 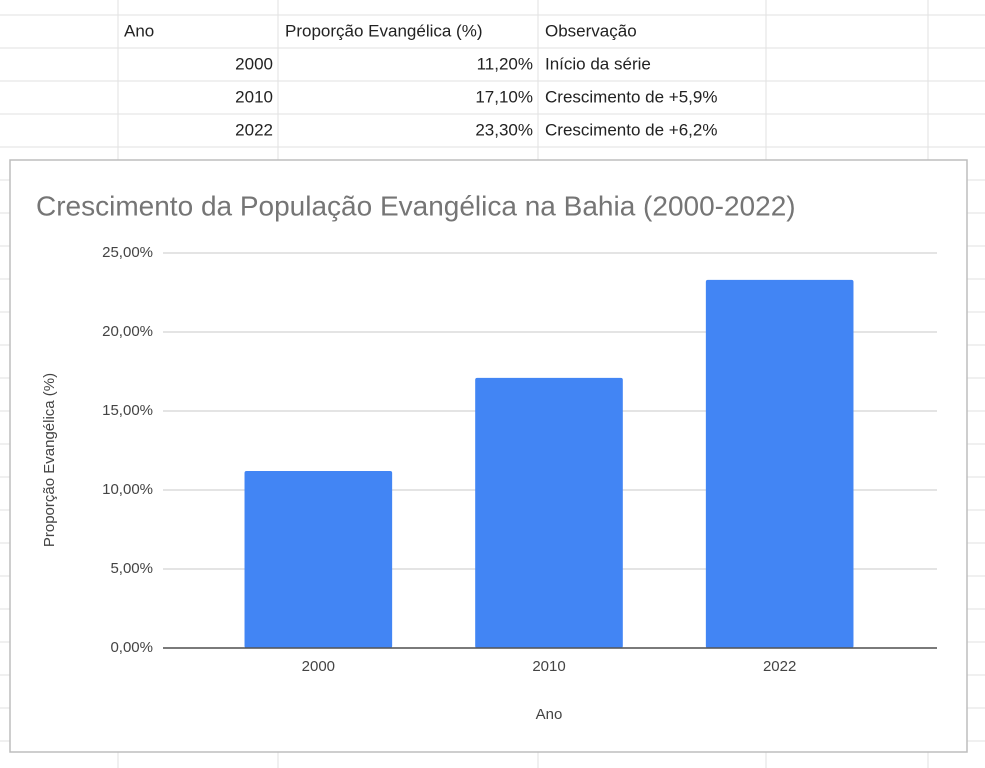 What do you see at coordinates (779, 666) in the screenshot?
I see `x-tick-label: 2022` at bounding box center [779, 666].